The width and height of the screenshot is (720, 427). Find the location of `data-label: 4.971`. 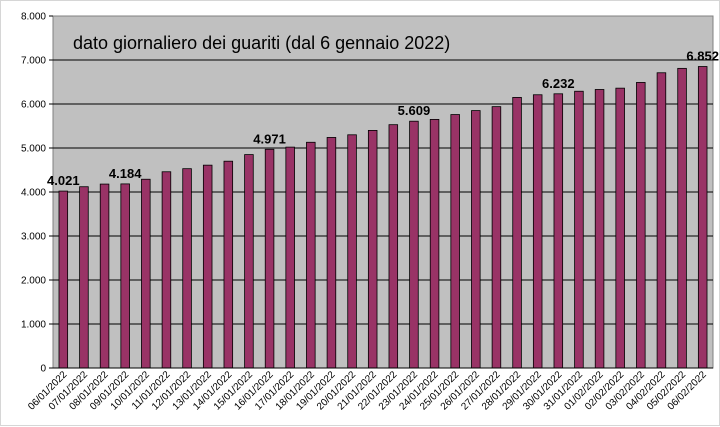

data-label: 4.971 is located at coordinates (269, 138).